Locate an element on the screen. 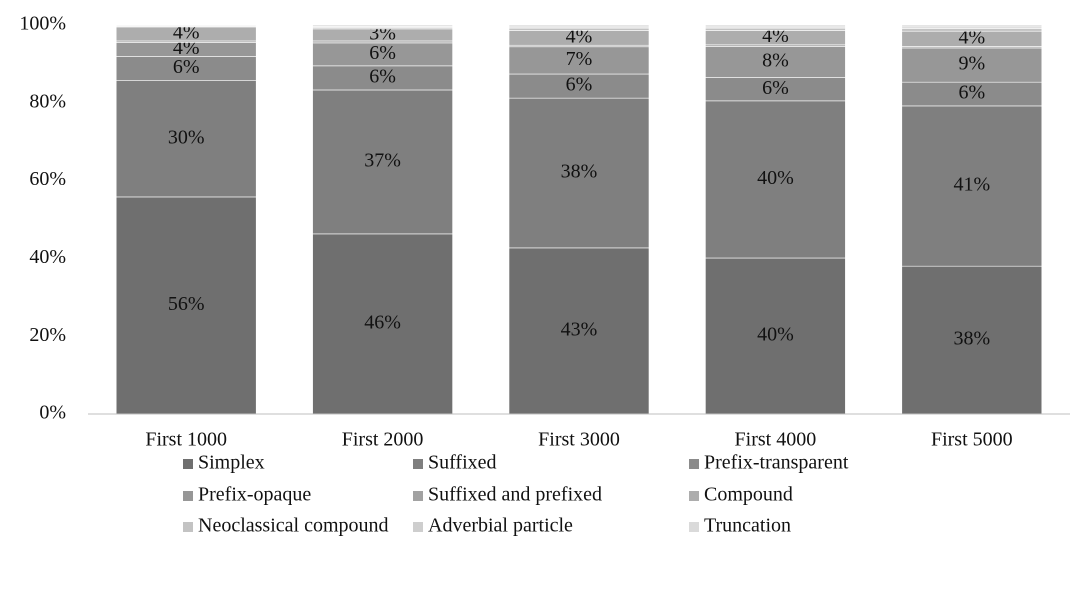 The width and height of the screenshot is (1075, 589). data-label: 30% is located at coordinates (186, 137).